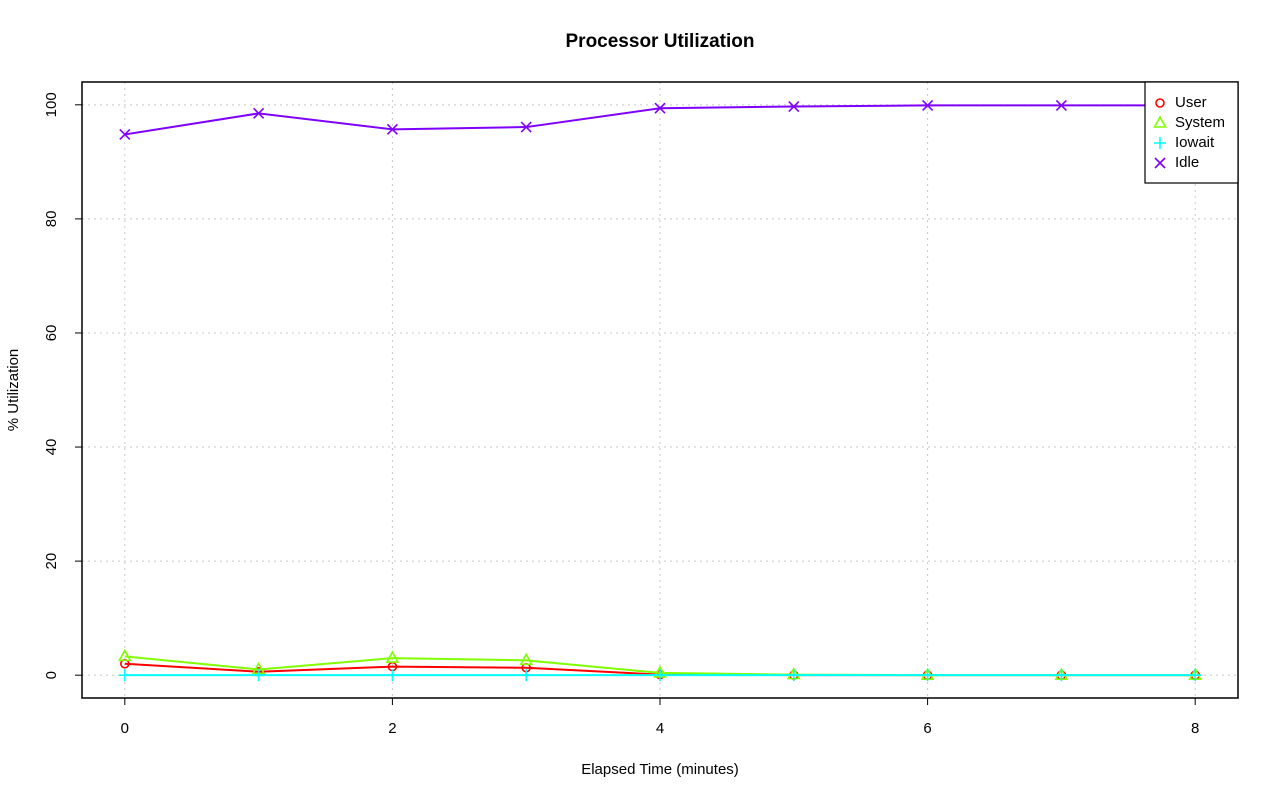 The width and height of the screenshot is (1280, 801). I want to click on y-tick-label: 80, so click(51, 219).